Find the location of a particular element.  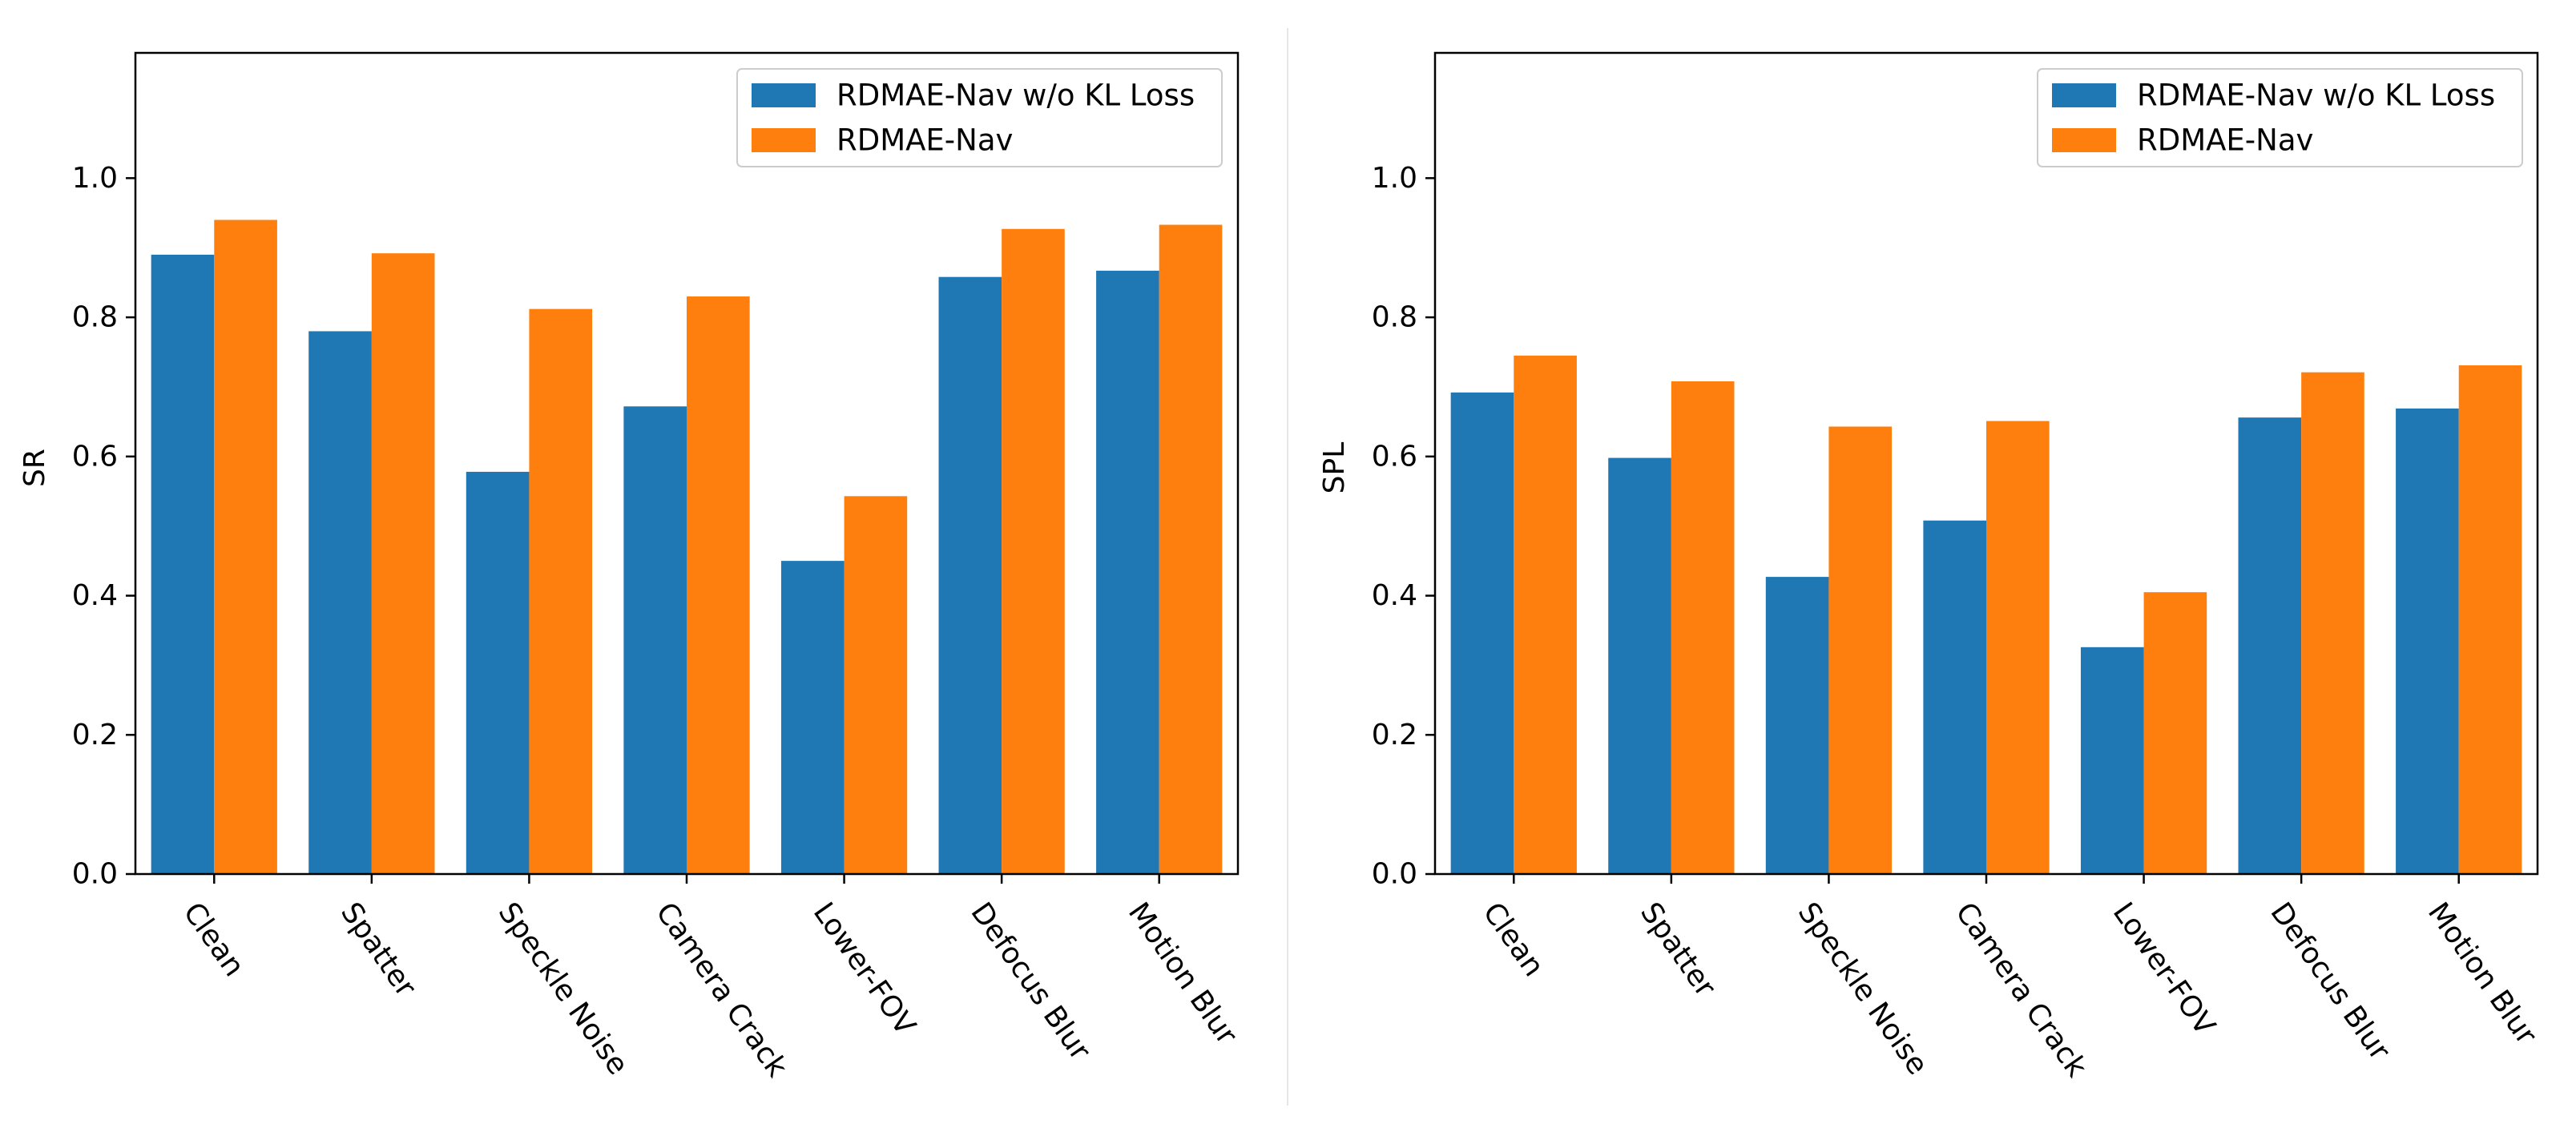

sr-y-tick-label-5: 1.0 is located at coordinates (95, 179).